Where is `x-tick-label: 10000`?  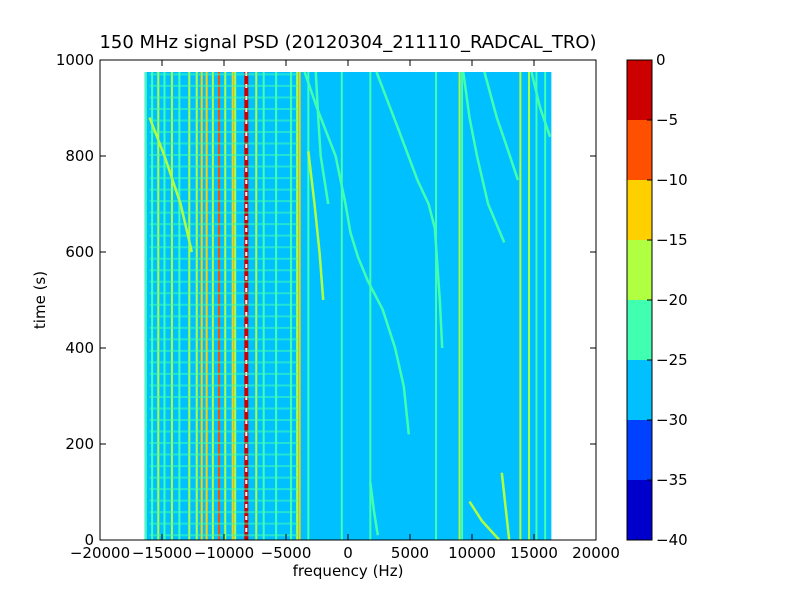
x-tick-label: 10000 is located at coordinates (472, 553).